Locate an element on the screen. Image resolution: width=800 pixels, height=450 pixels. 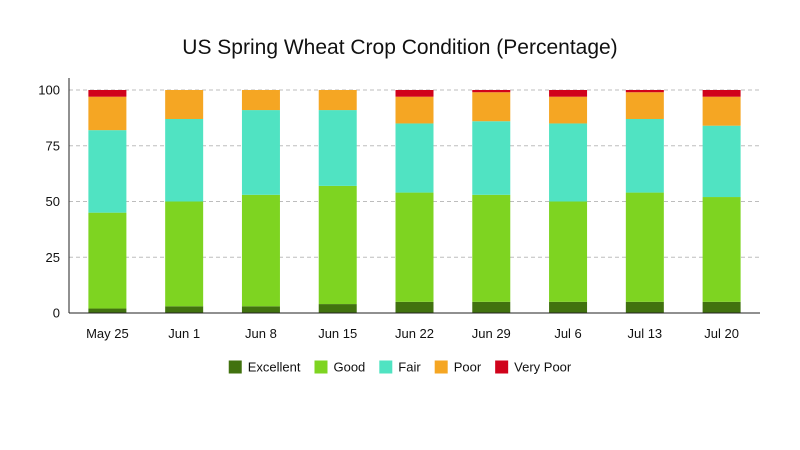
x-tick-label: Jun 1 is located at coordinates (184, 333).